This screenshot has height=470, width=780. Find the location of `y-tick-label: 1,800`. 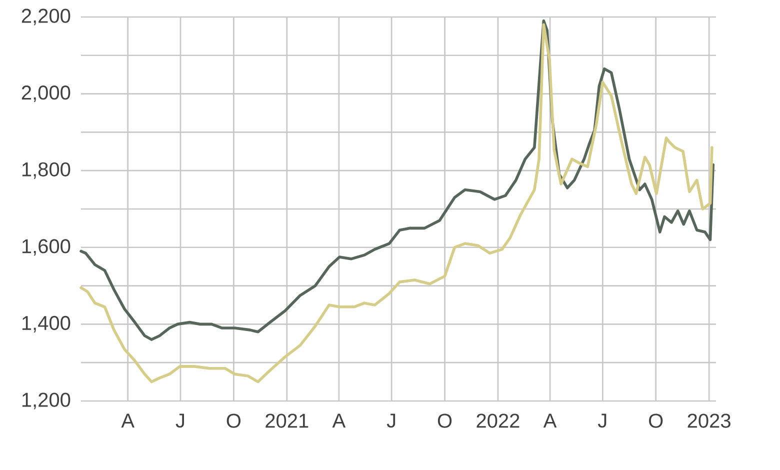

y-tick-label: 1,800 is located at coordinates (46, 170).